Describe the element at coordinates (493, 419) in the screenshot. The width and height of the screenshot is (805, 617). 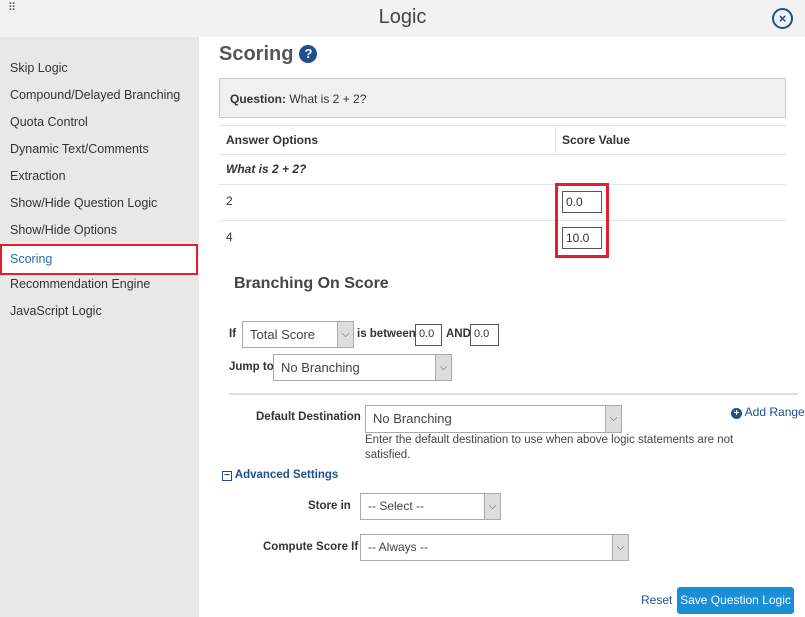
I see `default-destination-select: No Branching ⌵` at that location.